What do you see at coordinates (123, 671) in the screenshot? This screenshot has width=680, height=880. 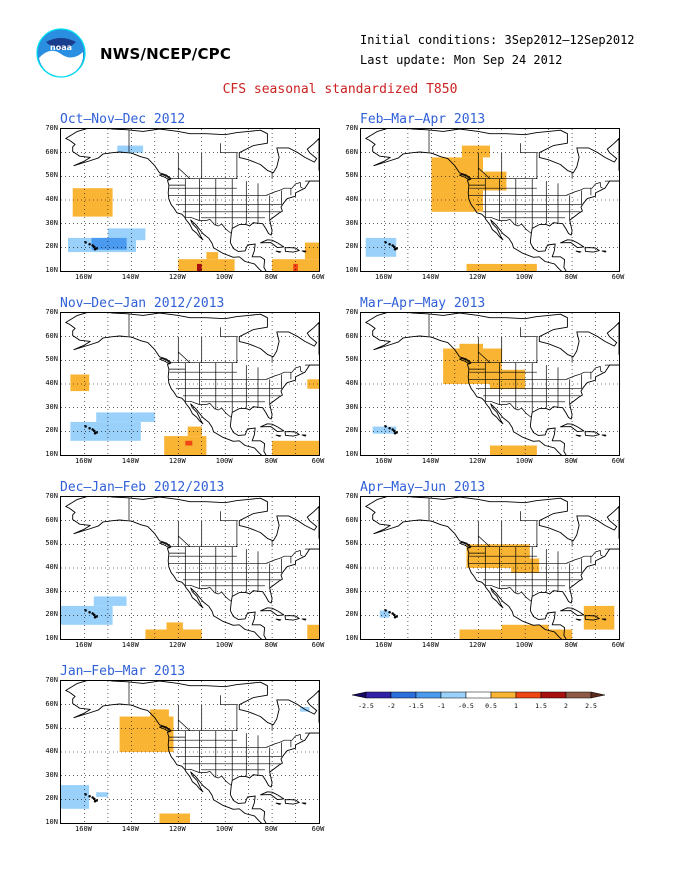 I see `panel-title: Jan–Feb–Mar 2013` at bounding box center [123, 671].